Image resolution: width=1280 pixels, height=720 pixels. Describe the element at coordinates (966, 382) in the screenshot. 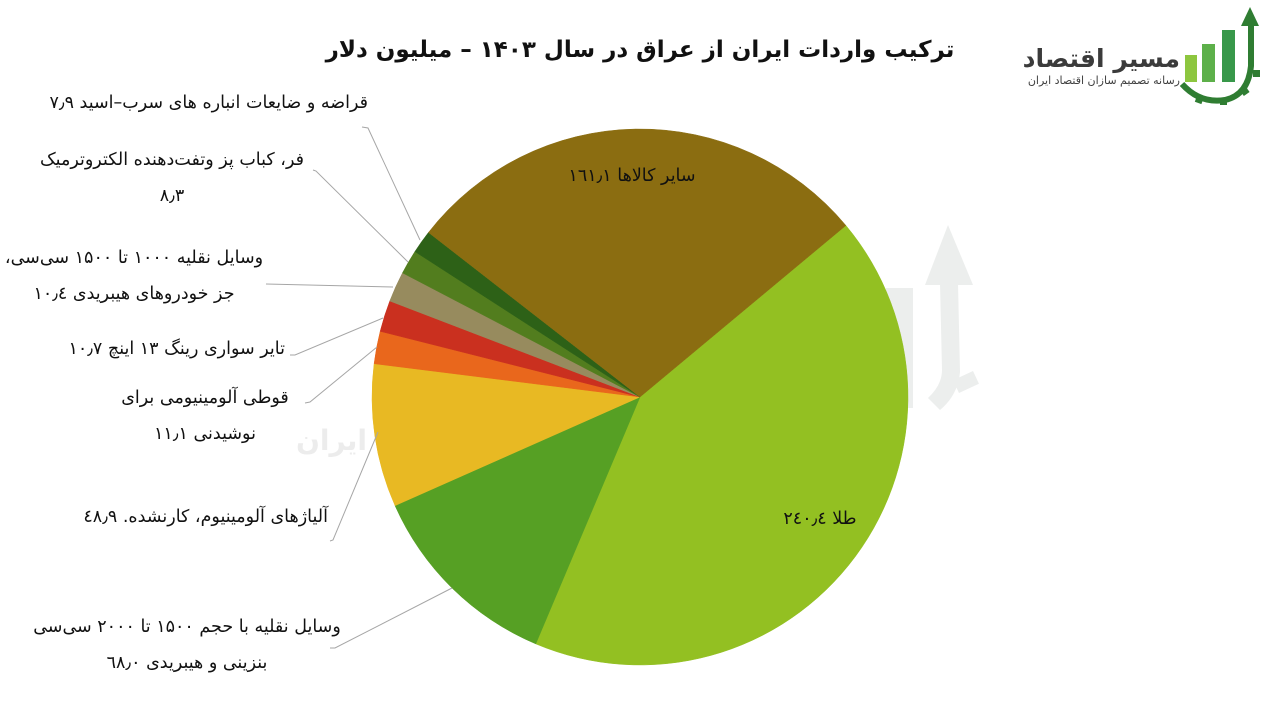

I see `watermark-gear-tooth-icon` at that location.